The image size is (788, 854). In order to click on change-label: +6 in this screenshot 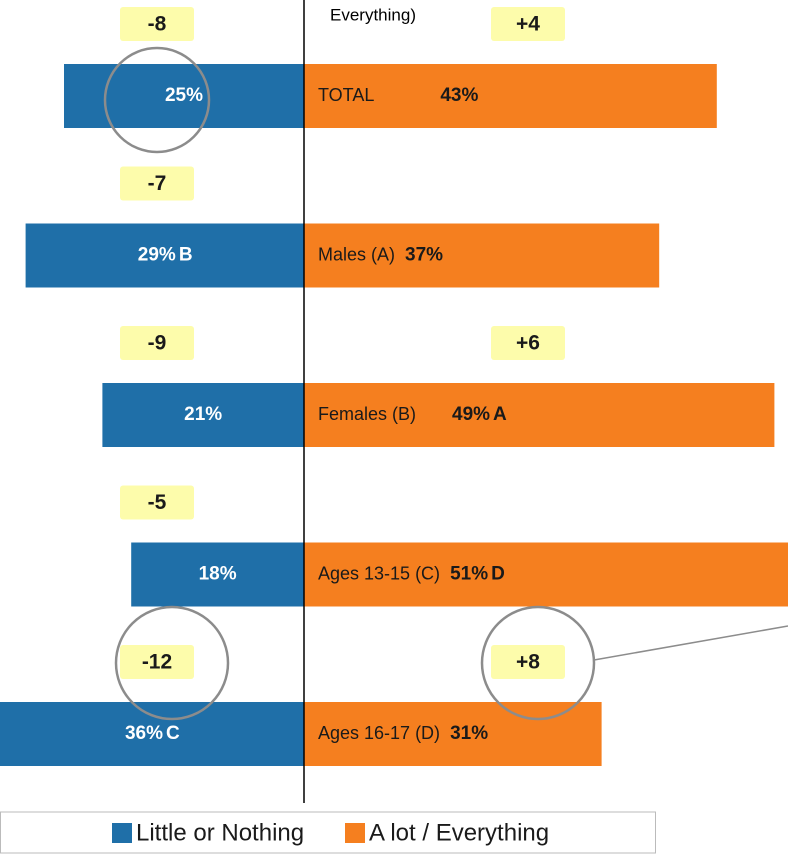, I will do `click(528, 343)`.